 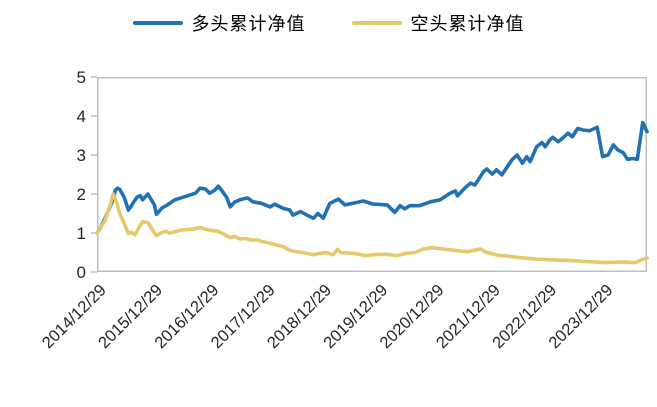 What do you see at coordinates (81, 272) in the screenshot?
I see `y-axis-label: 0` at bounding box center [81, 272].